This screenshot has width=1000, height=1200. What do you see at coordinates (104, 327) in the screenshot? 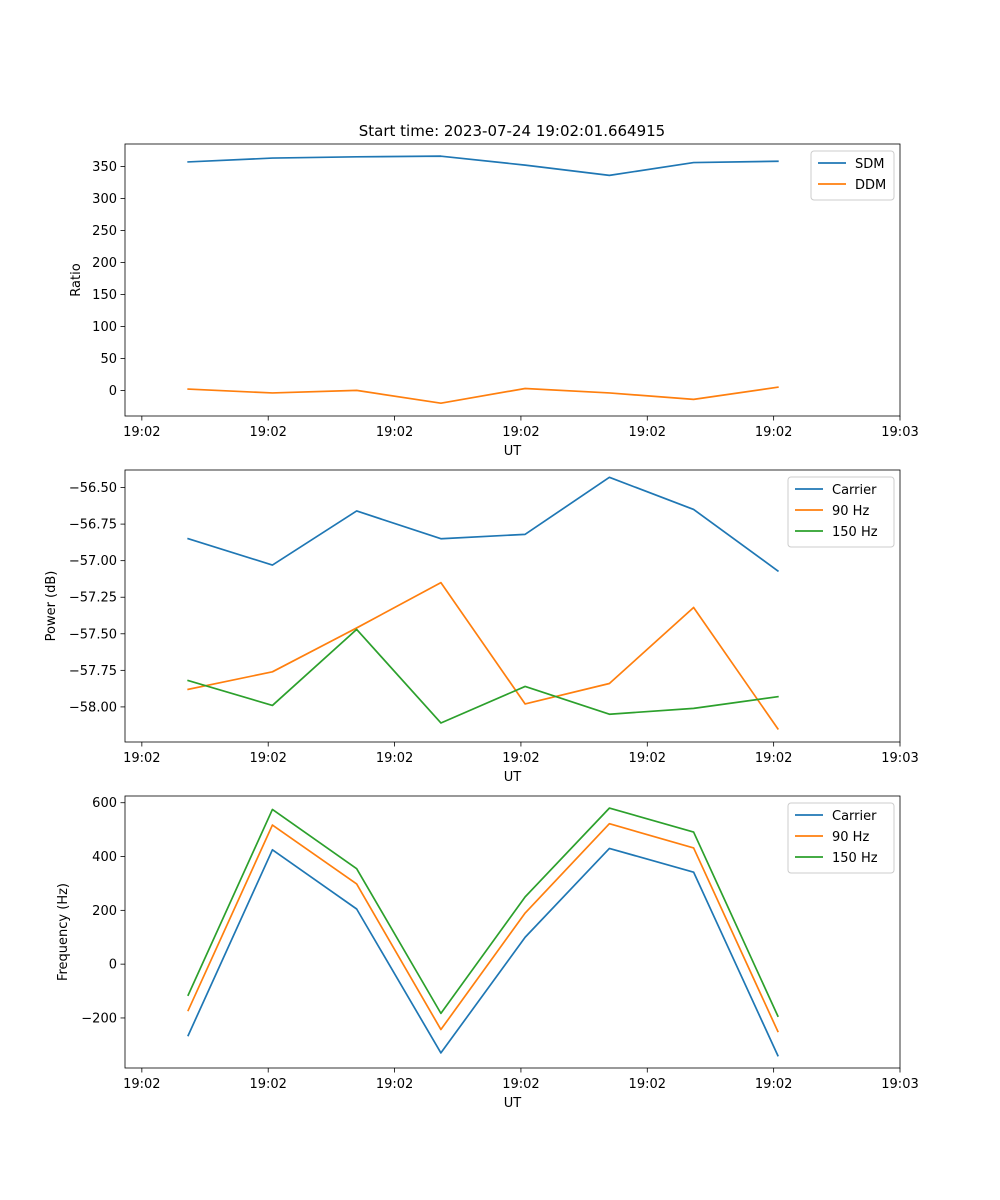
I see `chart-1-ytick-label: 100` at bounding box center [104, 327].